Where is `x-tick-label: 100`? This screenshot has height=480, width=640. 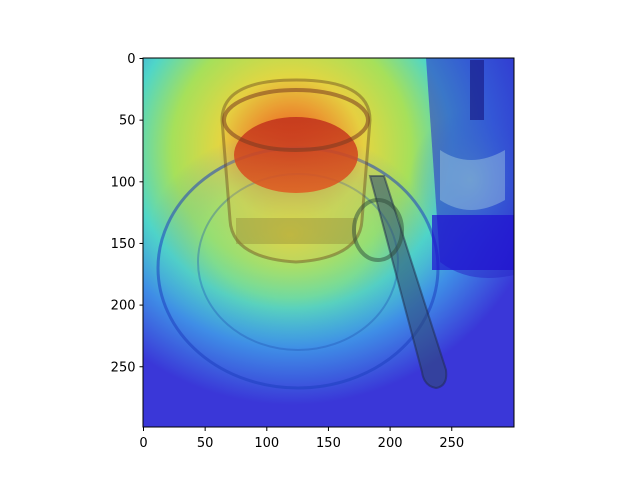 x-tick-label: 100 is located at coordinates (266, 443).